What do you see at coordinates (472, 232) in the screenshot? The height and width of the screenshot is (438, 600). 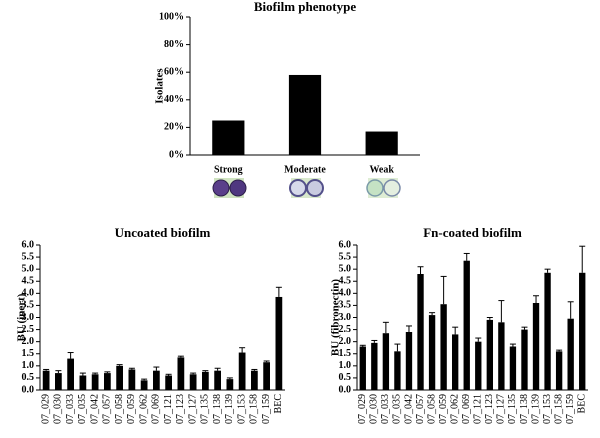 I see `chart-title: Fn-coated biofilm` at bounding box center [472, 232].